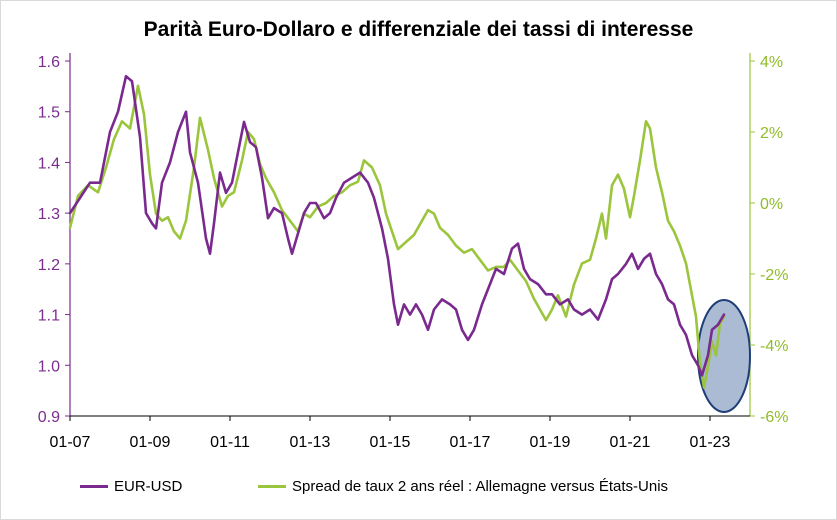 The image size is (837, 520). Describe the element at coordinates (49, 366) in the screenshot. I see `left-tick-label: 1.0` at that location.